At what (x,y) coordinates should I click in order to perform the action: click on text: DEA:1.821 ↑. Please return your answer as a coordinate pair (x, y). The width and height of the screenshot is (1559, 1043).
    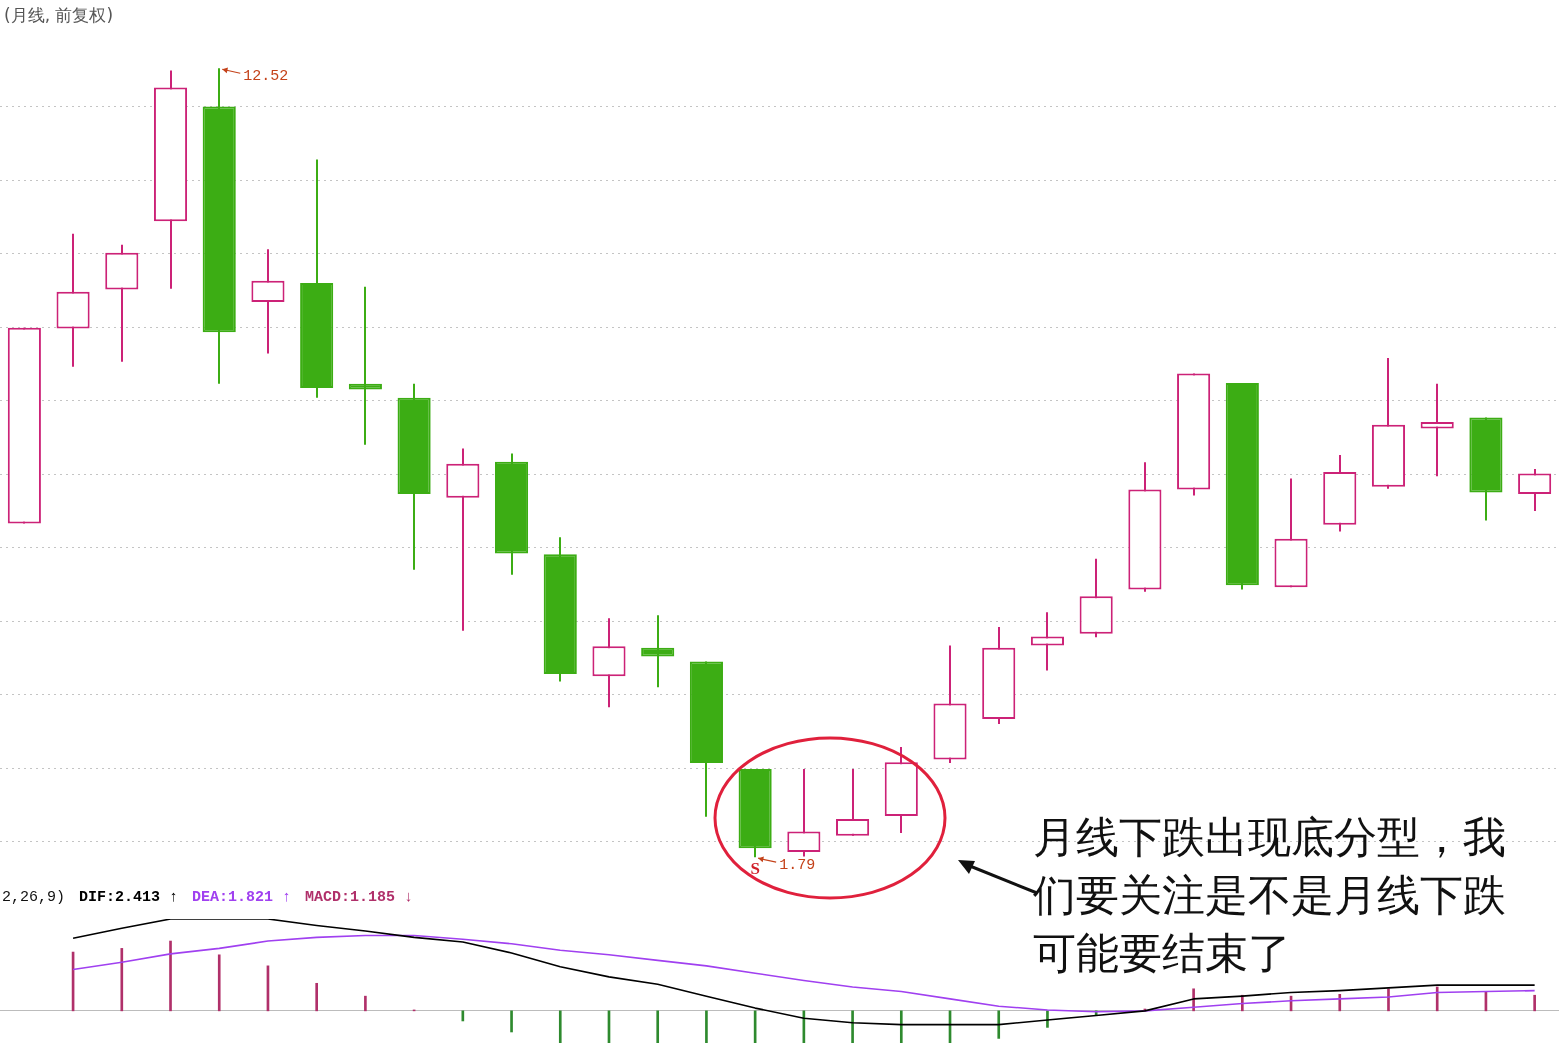
    Looking at the image, I should click on (242, 897).